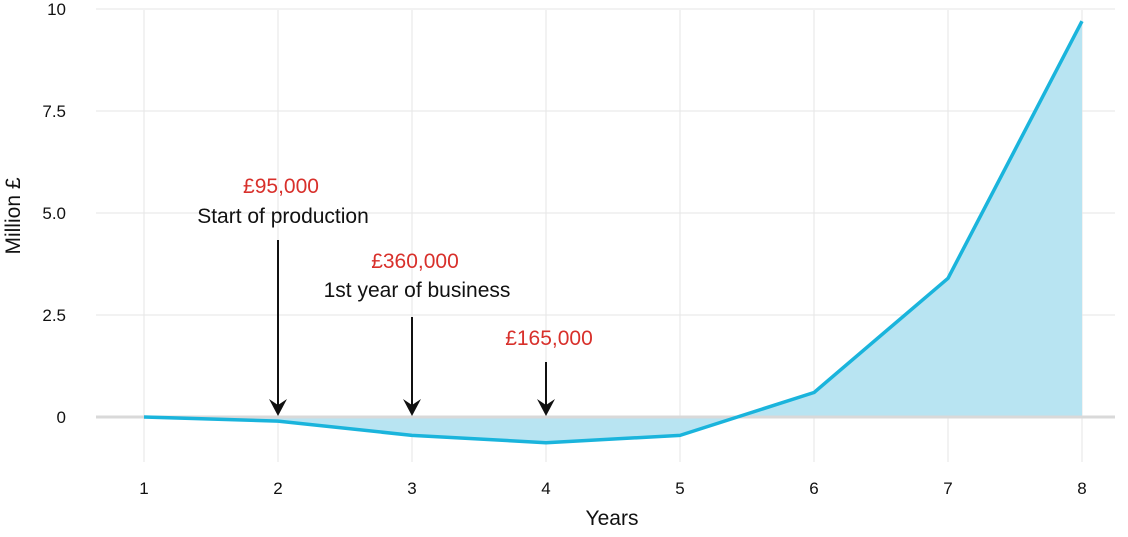 This screenshot has width=1128, height=537. Describe the element at coordinates (417, 333) in the screenshot. I see `annotation: £360,000 1st year of business` at that location.